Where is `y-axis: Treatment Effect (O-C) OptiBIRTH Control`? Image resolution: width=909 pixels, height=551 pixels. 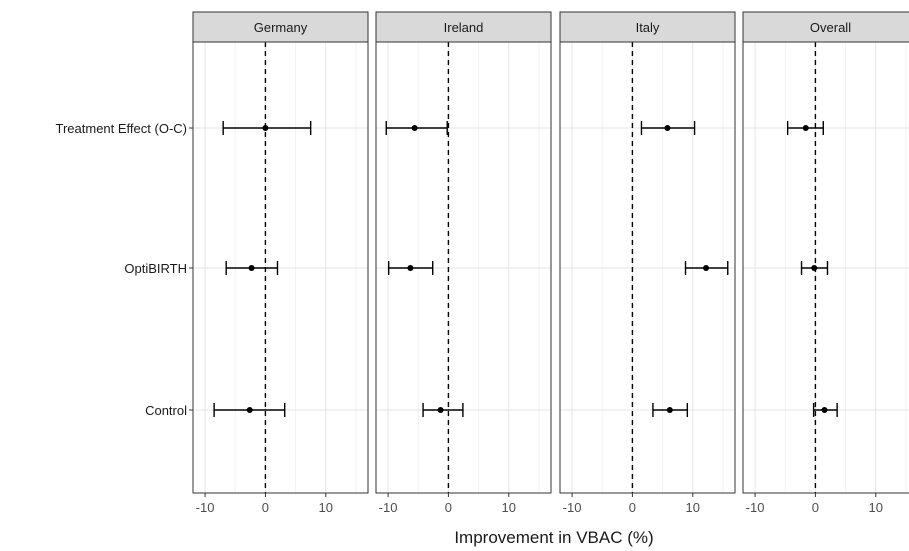
y-axis: Treatment Effect (O-C) OptiBIRTH Control is located at coordinates (124, 269).